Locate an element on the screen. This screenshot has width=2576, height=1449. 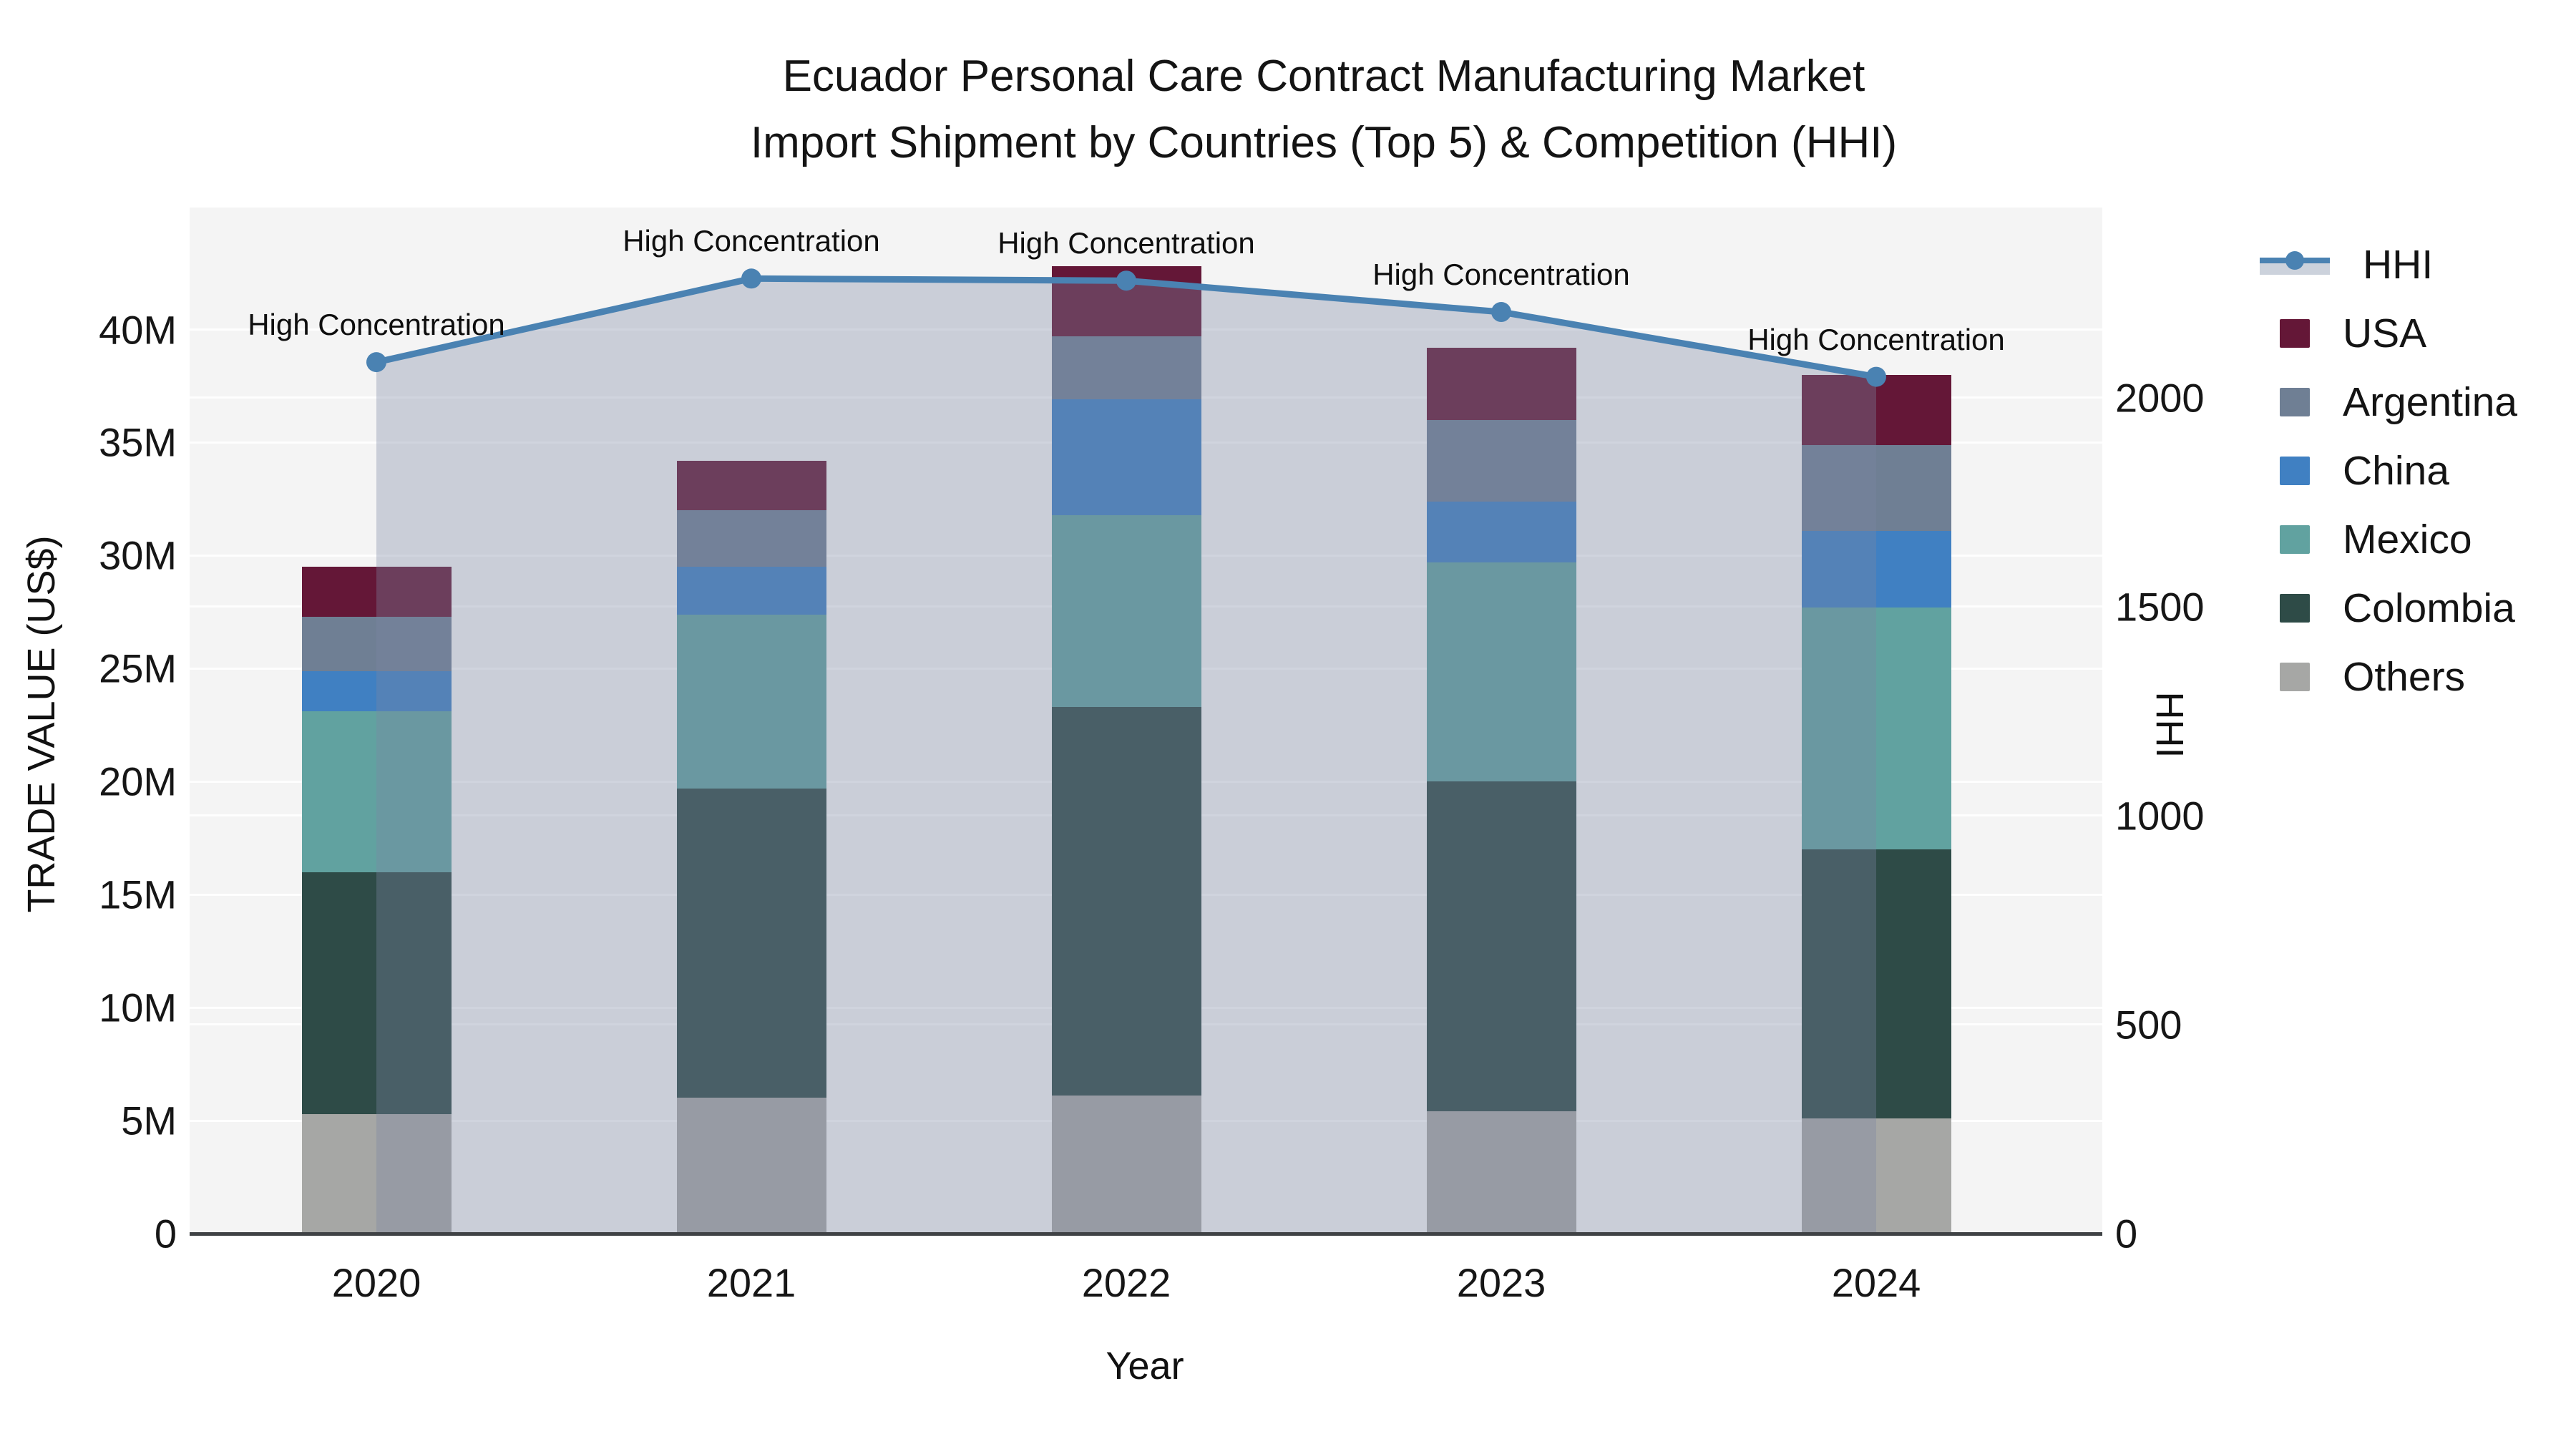
bar-segment-others-2020 is located at coordinates (376, 1173).